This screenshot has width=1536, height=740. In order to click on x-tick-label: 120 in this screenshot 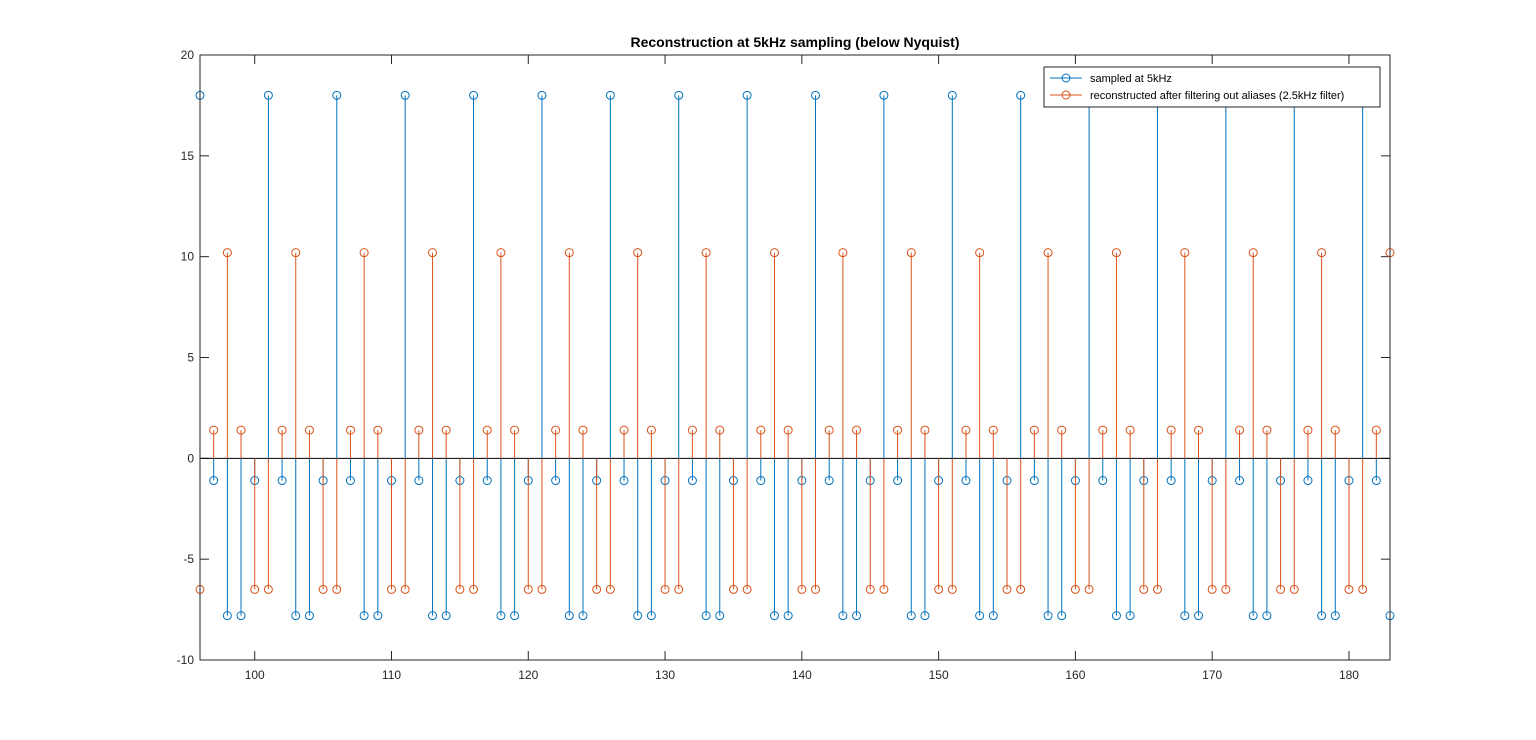, I will do `click(528, 675)`.